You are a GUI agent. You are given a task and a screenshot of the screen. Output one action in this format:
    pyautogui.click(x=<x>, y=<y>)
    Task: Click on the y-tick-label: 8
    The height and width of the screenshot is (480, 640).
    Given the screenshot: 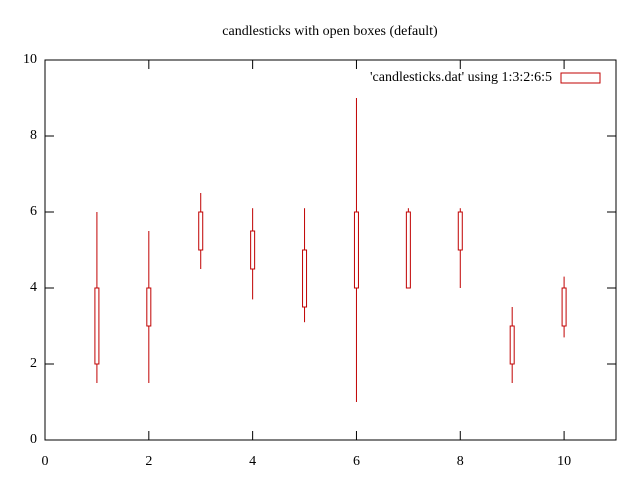 What is the action you would take?
    pyautogui.click(x=33, y=135)
    